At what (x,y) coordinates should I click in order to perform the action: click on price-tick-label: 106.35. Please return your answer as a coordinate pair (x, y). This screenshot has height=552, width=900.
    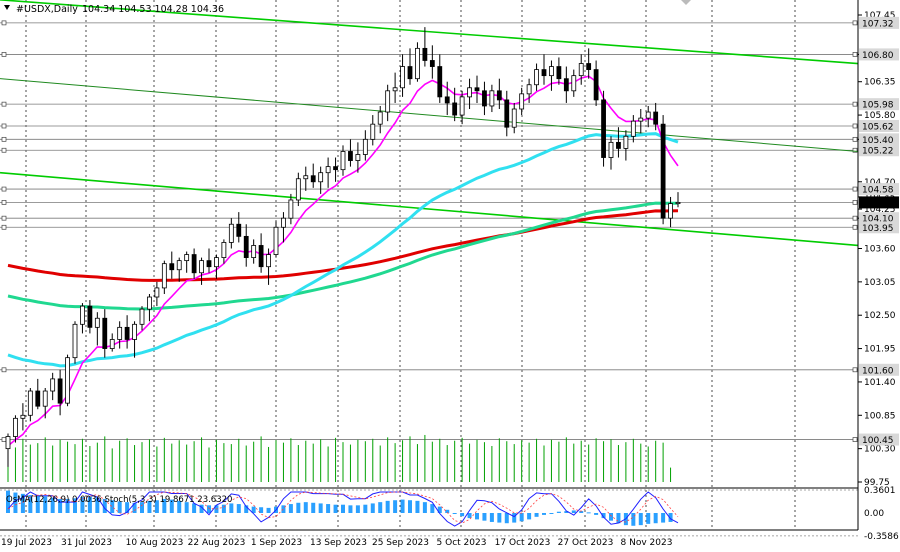
    Looking at the image, I should click on (880, 83).